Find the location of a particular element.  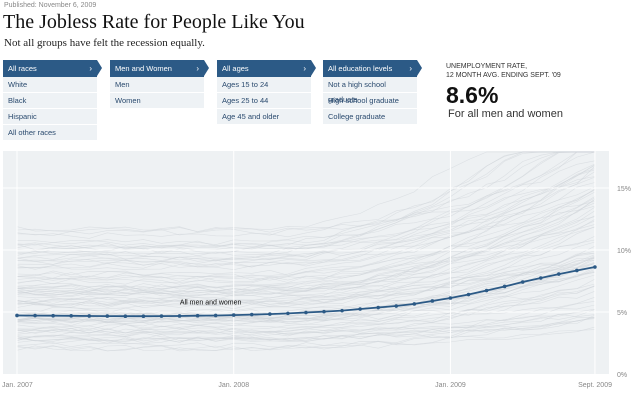

race-option: All other races is located at coordinates (50, 133).